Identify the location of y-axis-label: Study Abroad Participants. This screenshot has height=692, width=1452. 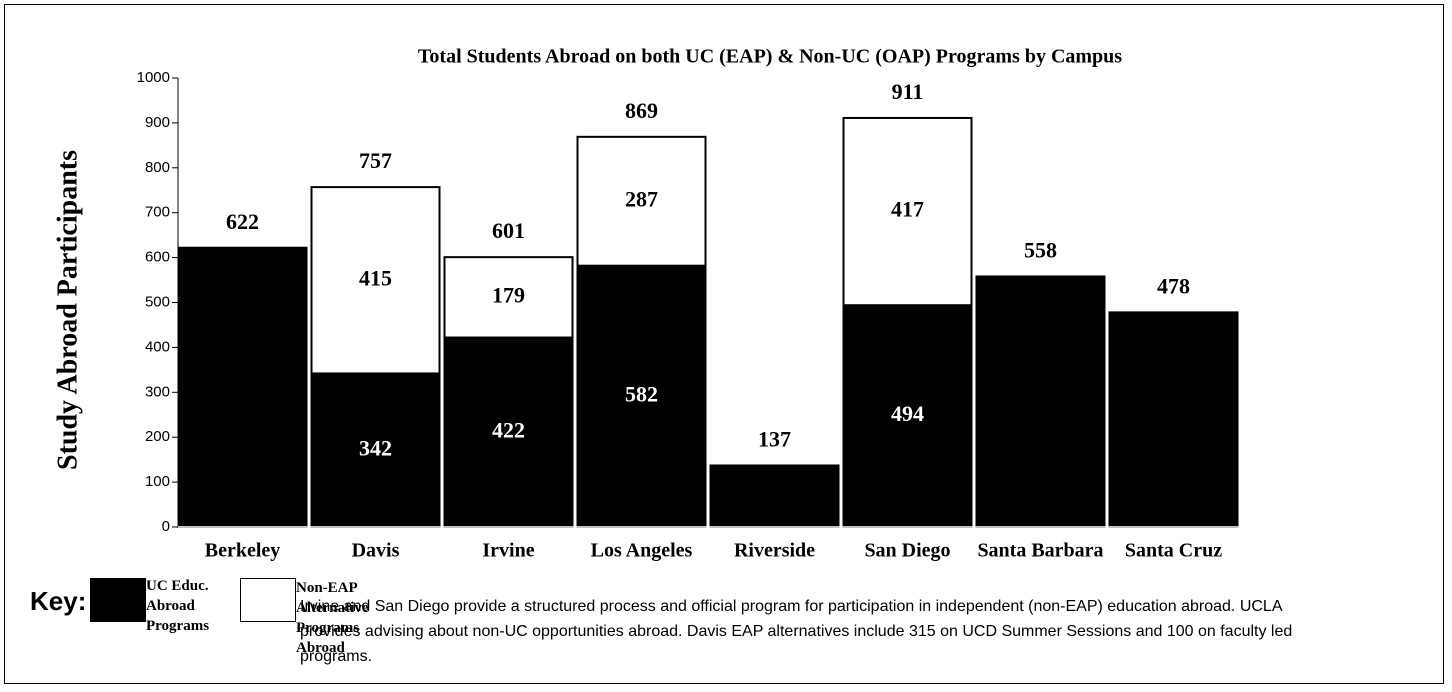
(67, 310).